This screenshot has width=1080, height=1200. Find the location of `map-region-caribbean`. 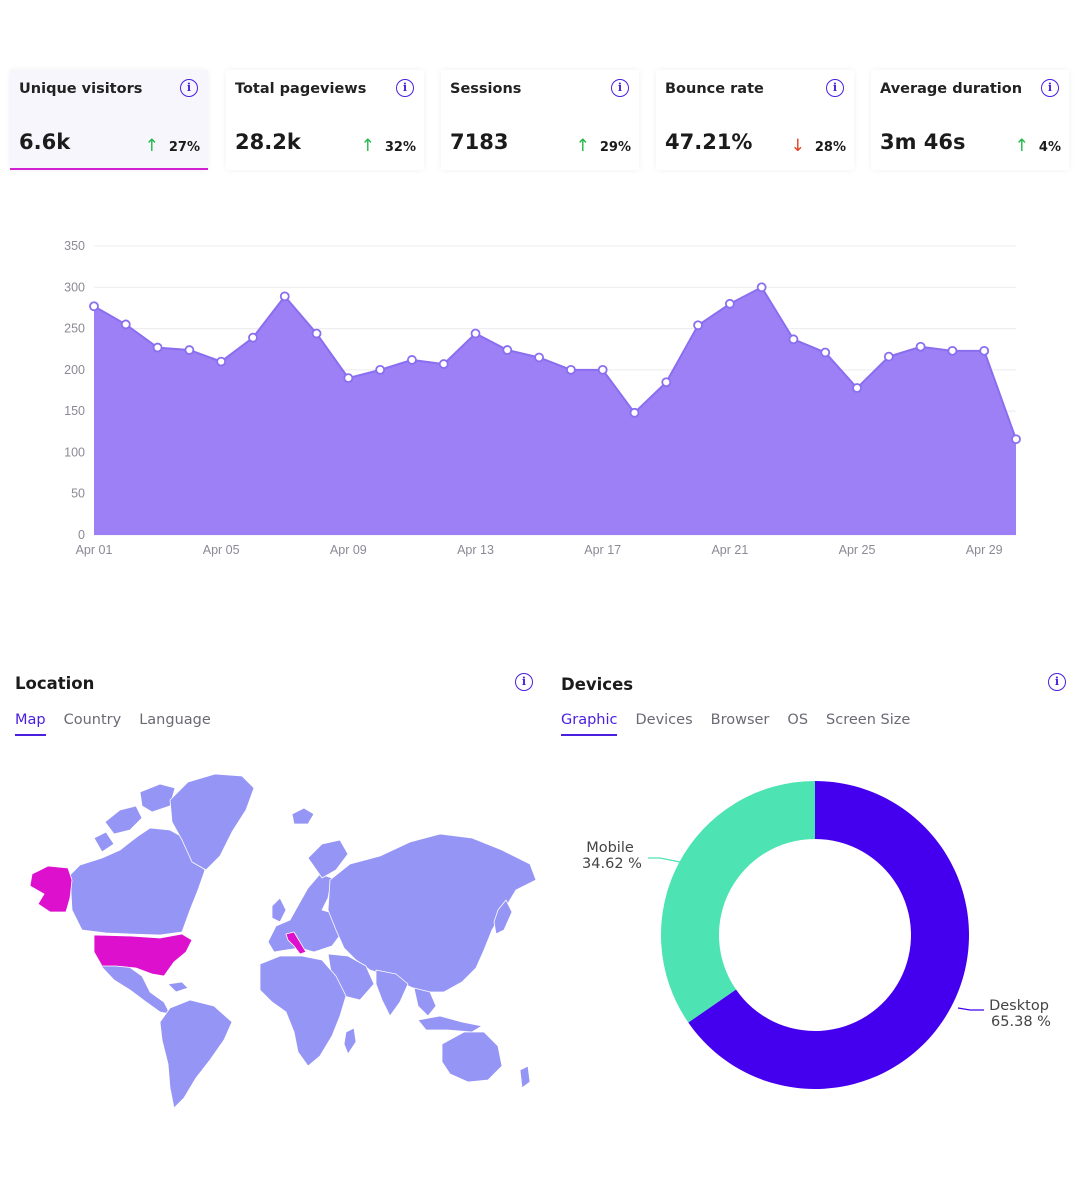

map-region-caribbean is located at coordinates (178, 987).